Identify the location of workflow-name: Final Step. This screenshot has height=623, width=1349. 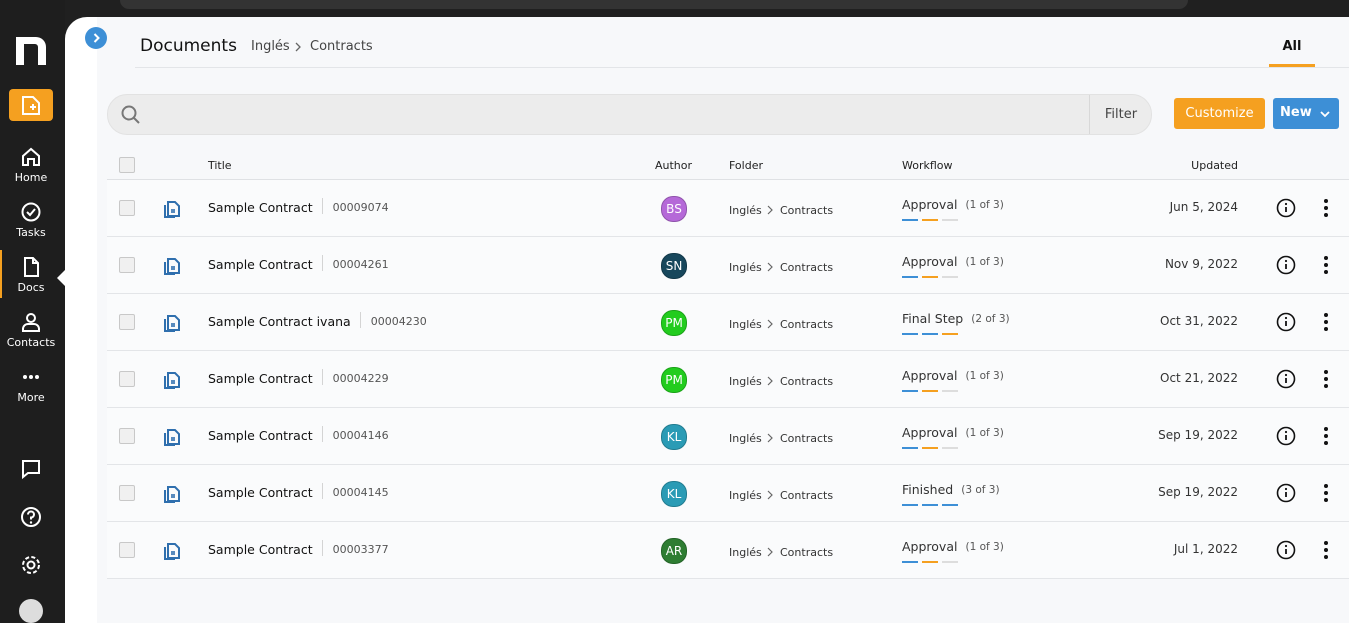
(933, 318).